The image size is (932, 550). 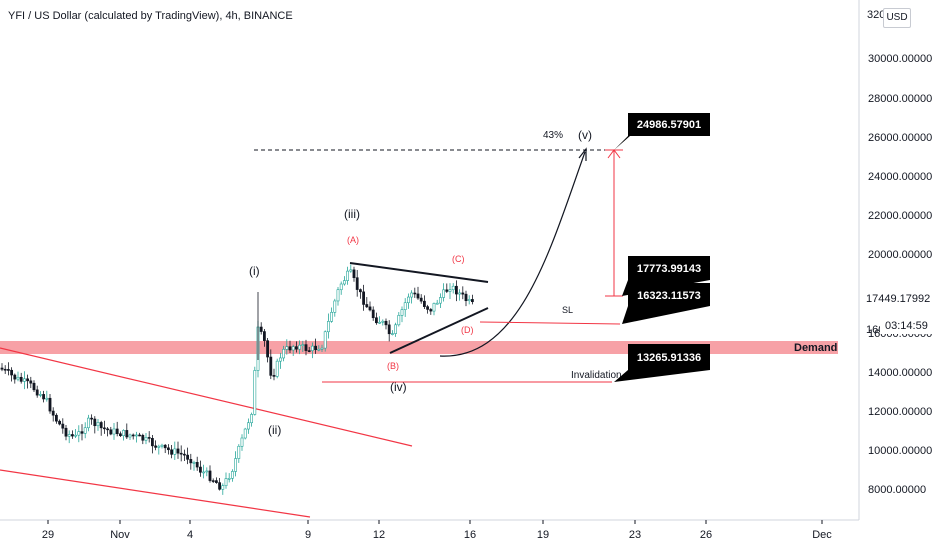 What do you see at coordinates (815, 348) in the screenshot?
I see `demand-label: Demand` at bounding box center [815, 348].